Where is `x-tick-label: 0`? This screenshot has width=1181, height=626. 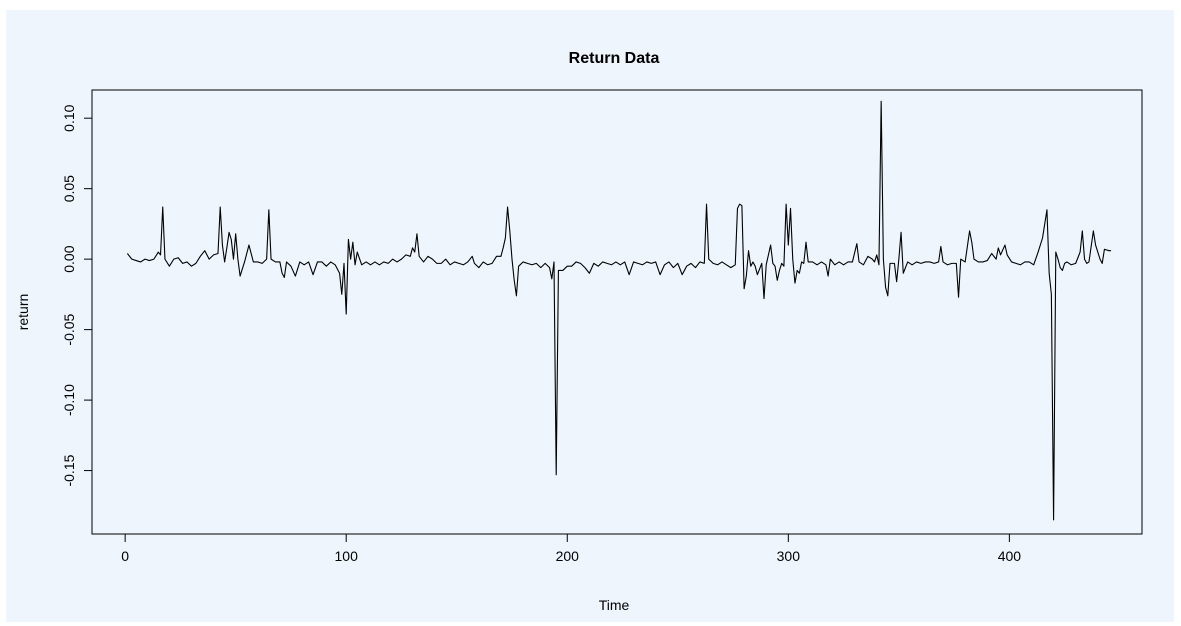
x-tick-label: 0 is located at coordinates (125, 556).